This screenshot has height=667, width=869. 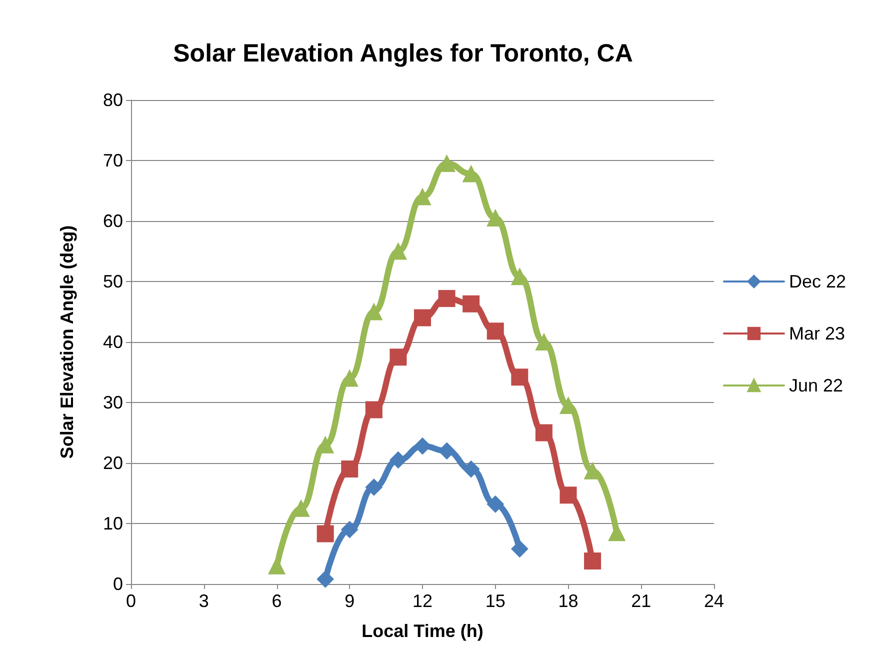 I want to click on x-tick-label: 6, so click(x=277, y=601).